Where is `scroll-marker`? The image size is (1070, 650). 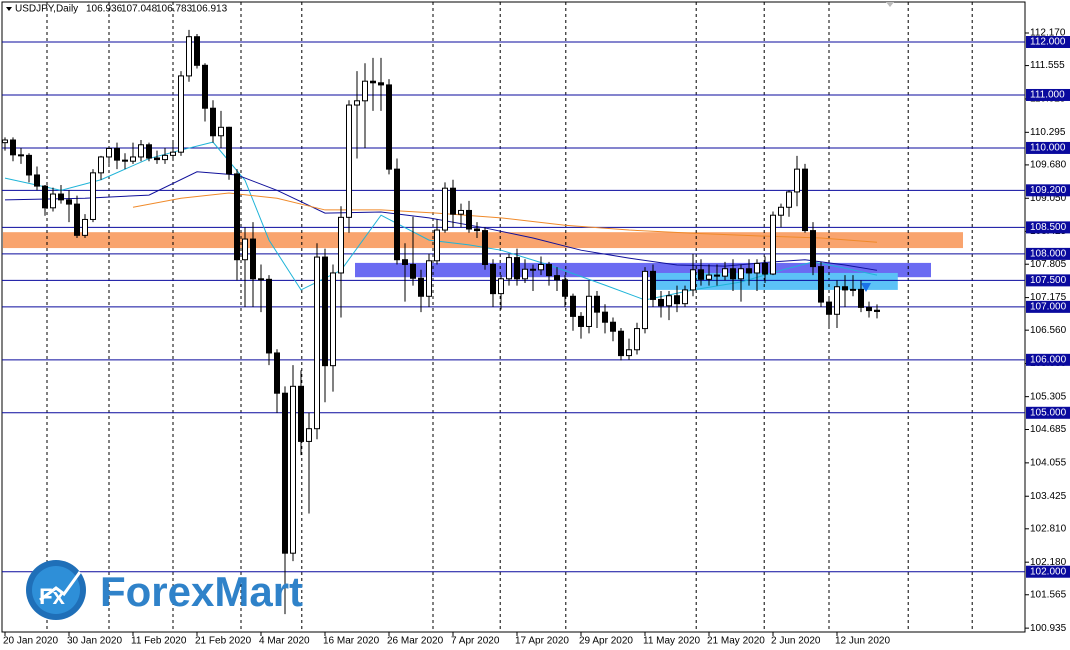 scroll-marker is located at coordinates (890, 4).